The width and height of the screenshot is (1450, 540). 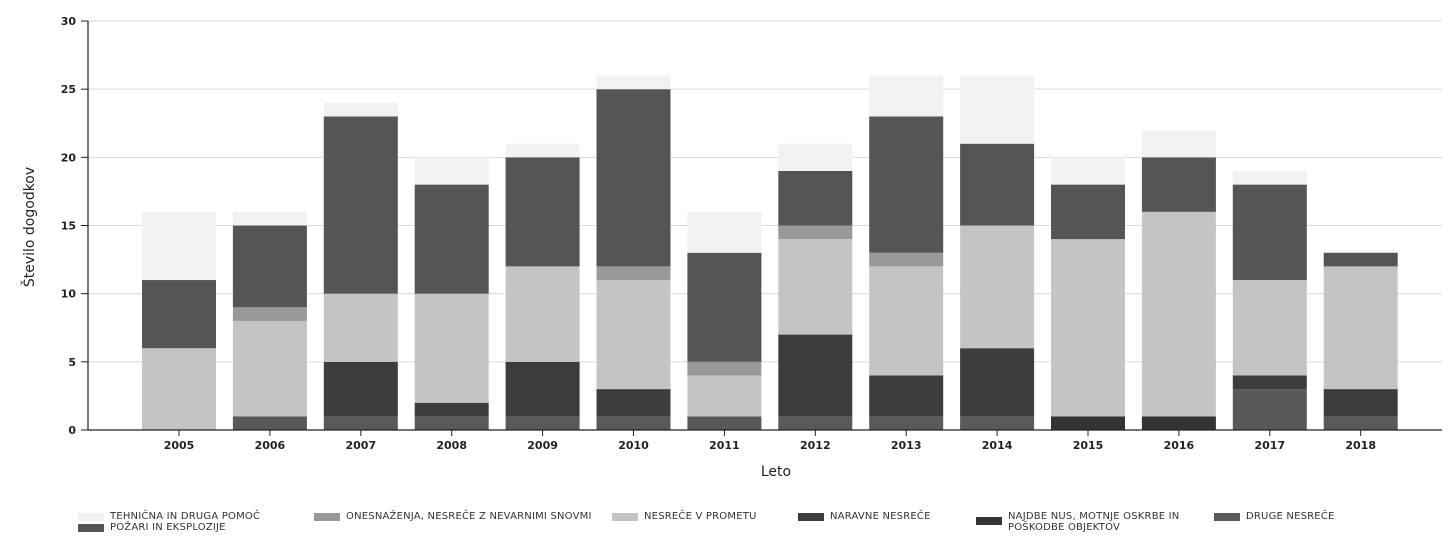 What do you see at coordinates (152, 527) in the screenshot?
I see `legend-item-pozari: POŽARI IN EKSPLOZIJE` at bounding box center [152, 527].